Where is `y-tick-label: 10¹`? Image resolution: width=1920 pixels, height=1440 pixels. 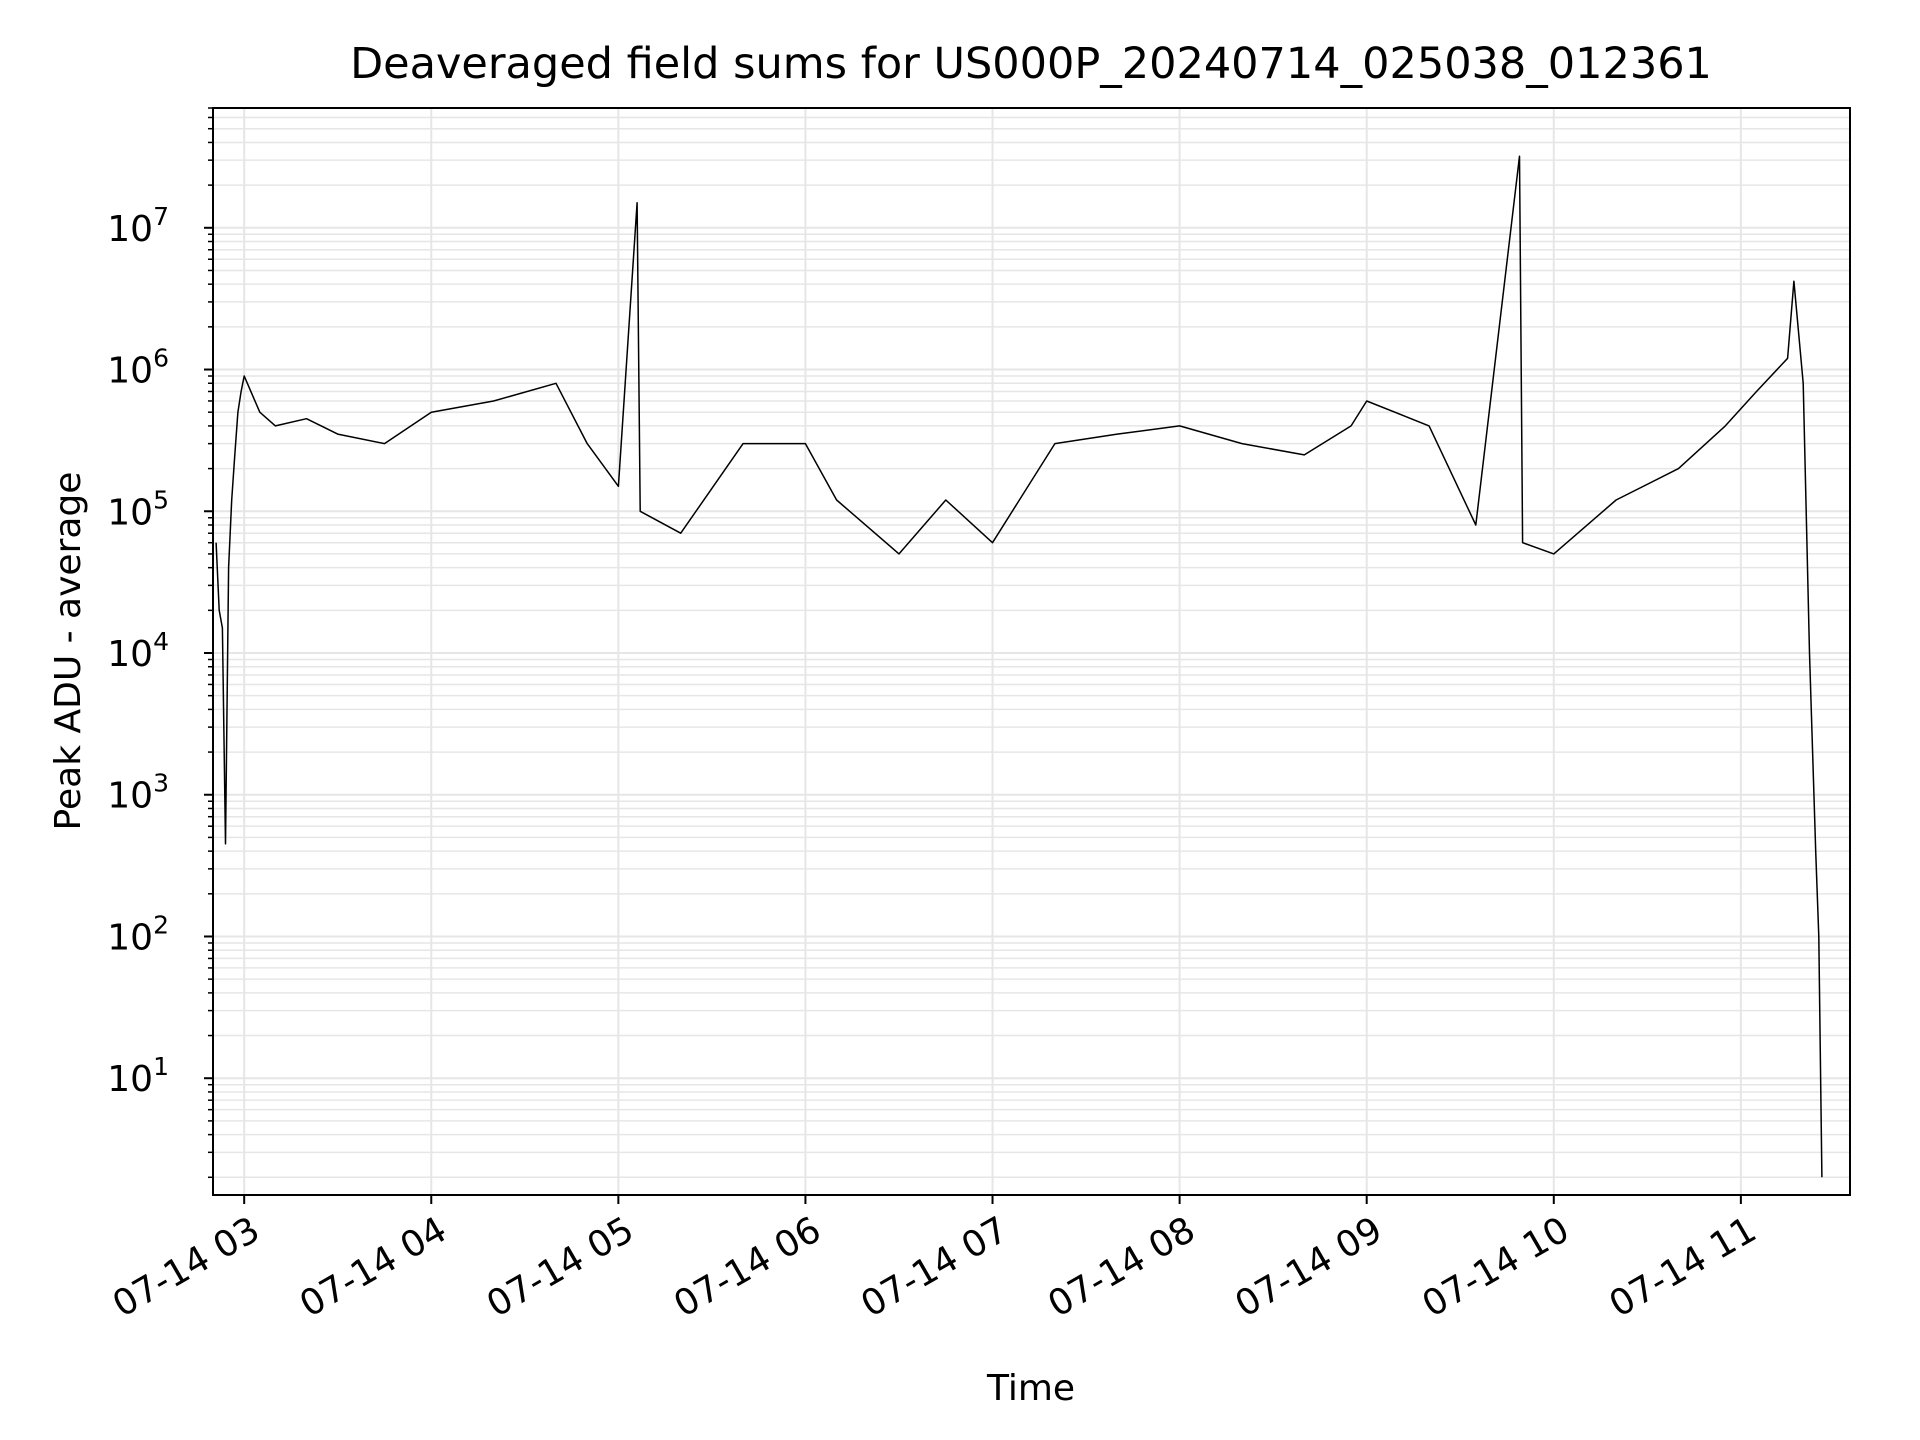 y-tick-label: 10¹ is located at coordinates (138, 1076).